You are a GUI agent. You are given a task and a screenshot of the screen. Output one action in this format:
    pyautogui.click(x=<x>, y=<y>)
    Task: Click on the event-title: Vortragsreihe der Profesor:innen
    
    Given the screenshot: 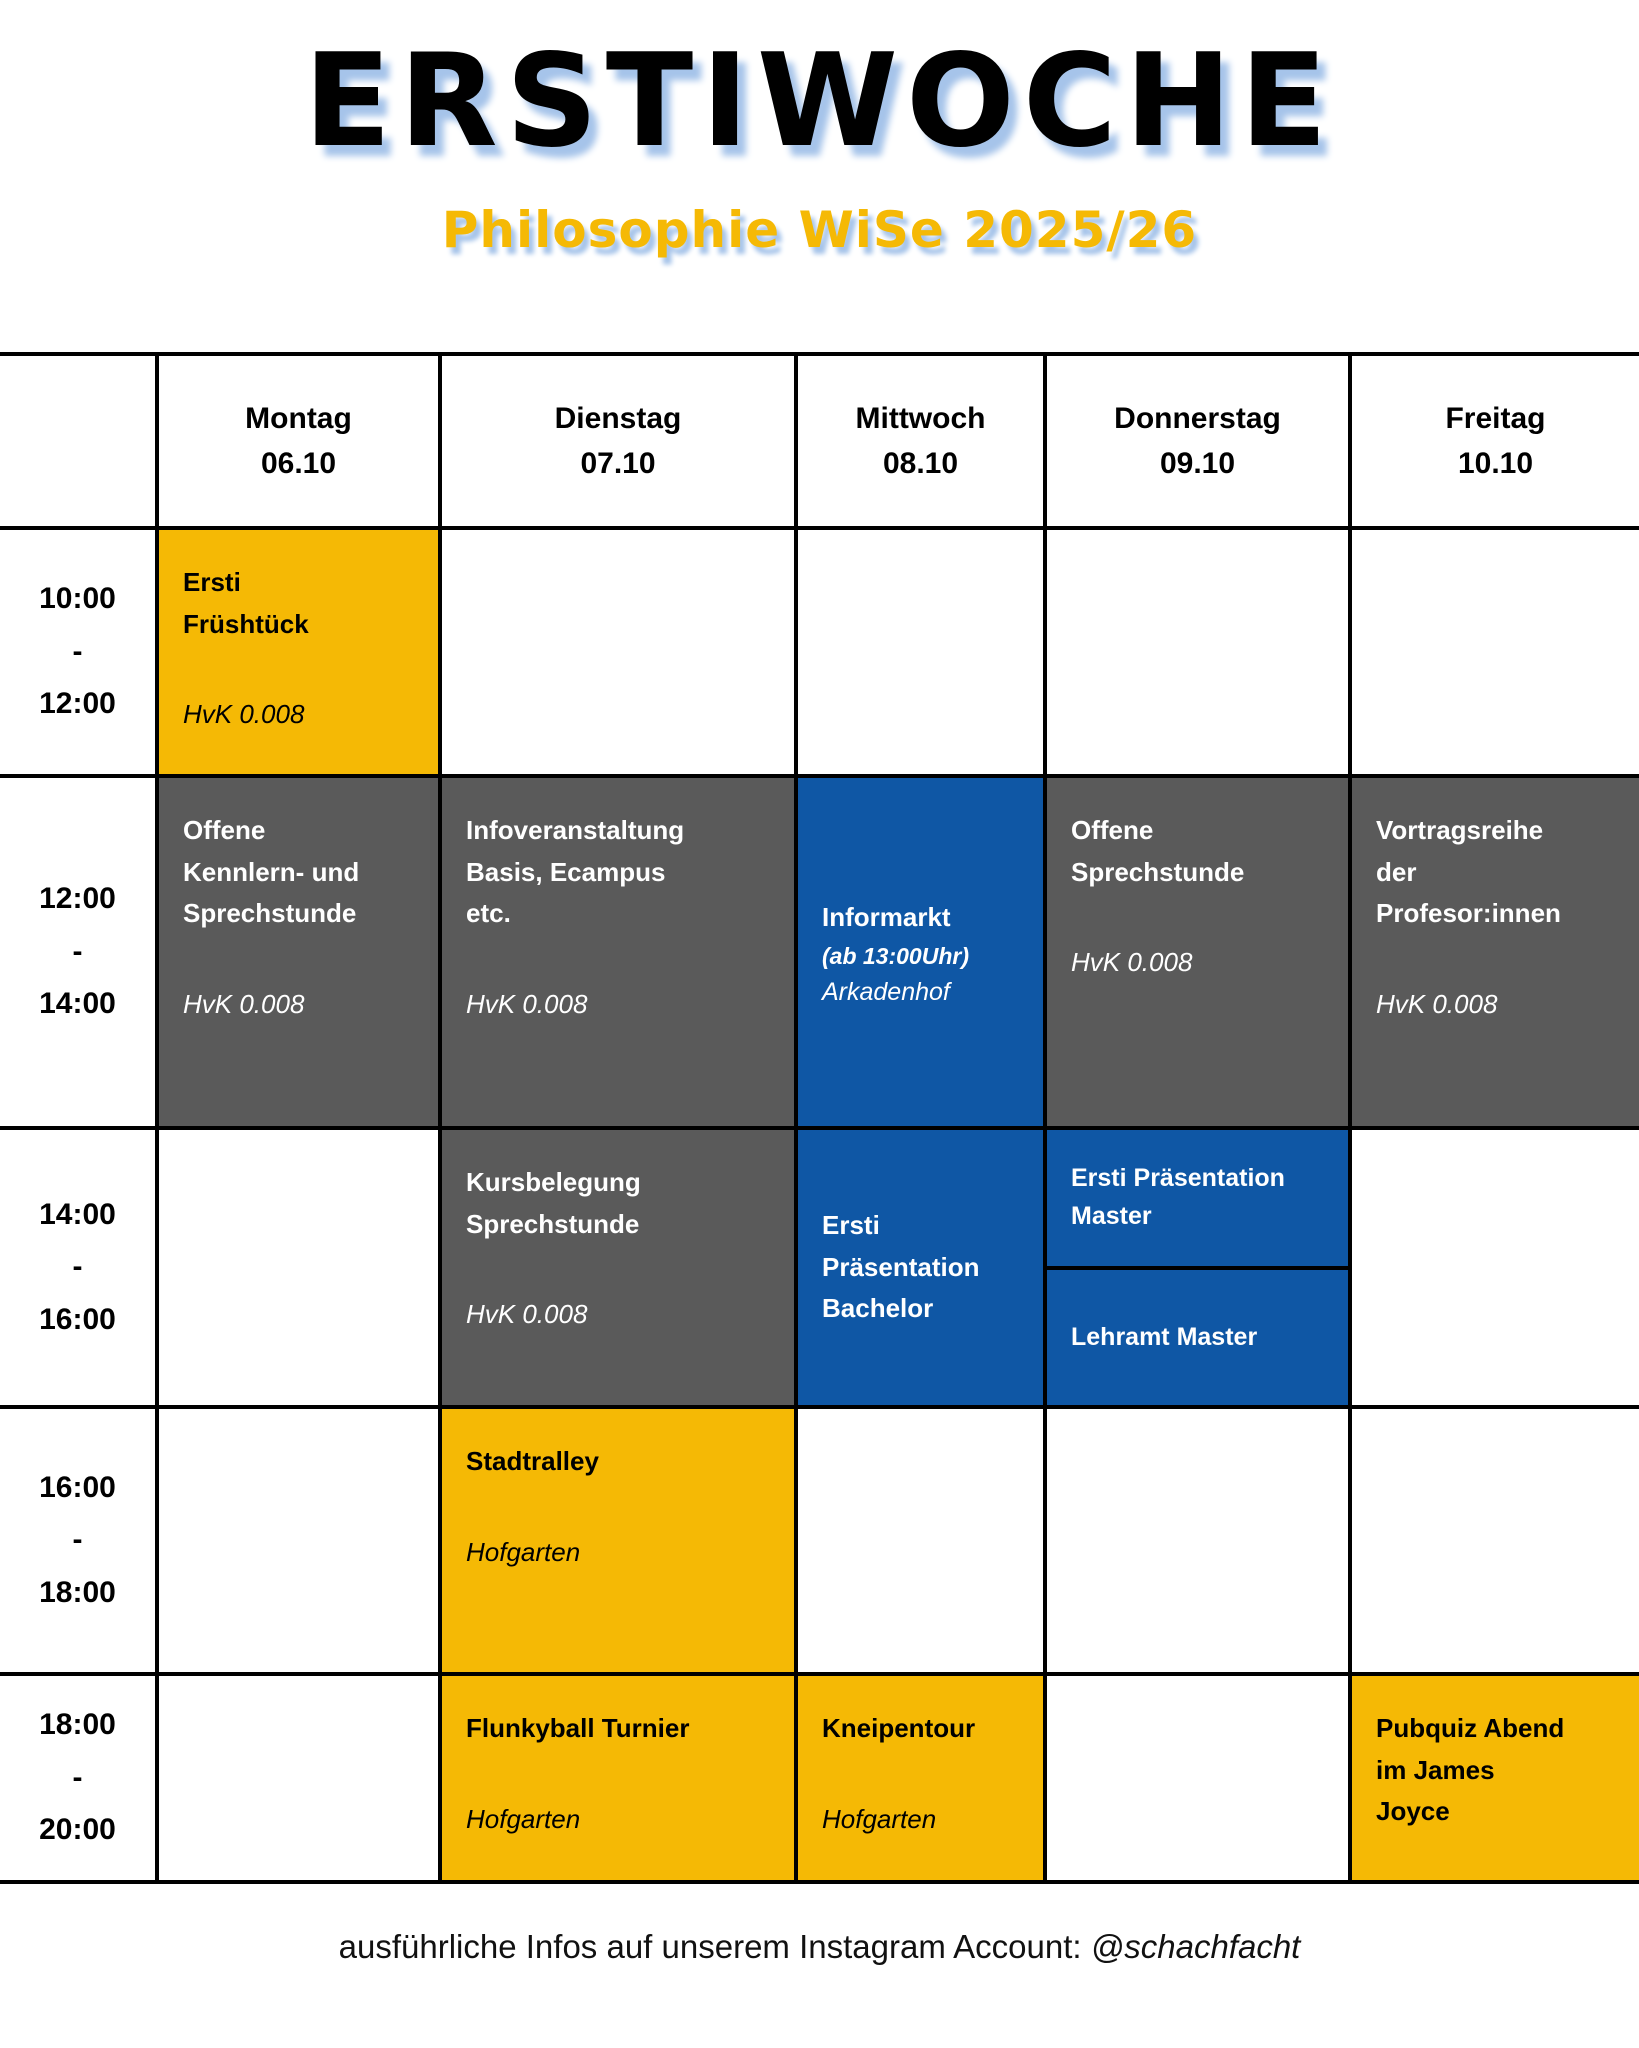 What is the action you would take?
    pyautogui.click(x=1468, y=872)
    